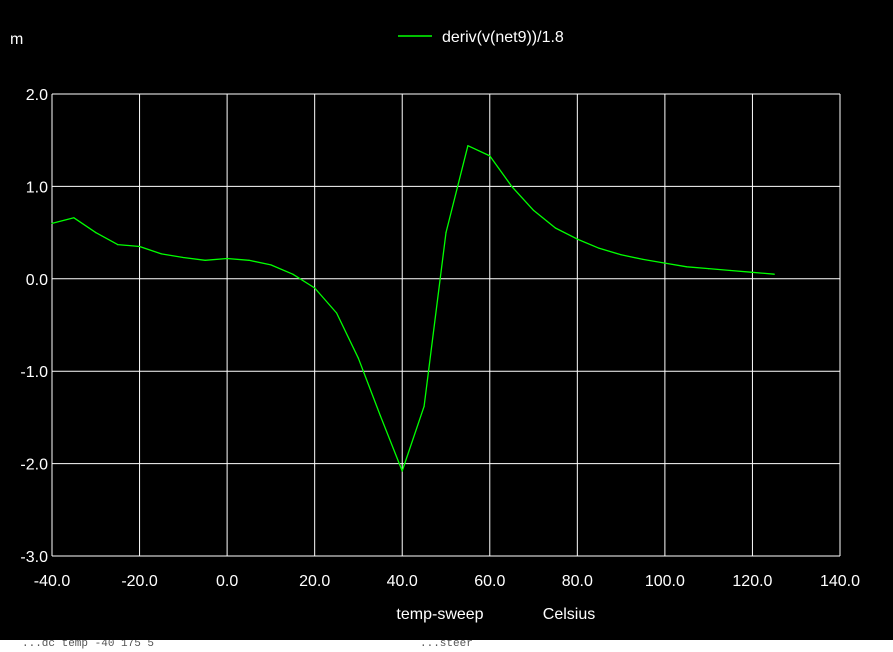 Image resolution: width=893 pixels, height=652 pixels. Describe the element at coordinates (37, 95) in the screenshot. I see `y-tick-label: 2.0` at that location.